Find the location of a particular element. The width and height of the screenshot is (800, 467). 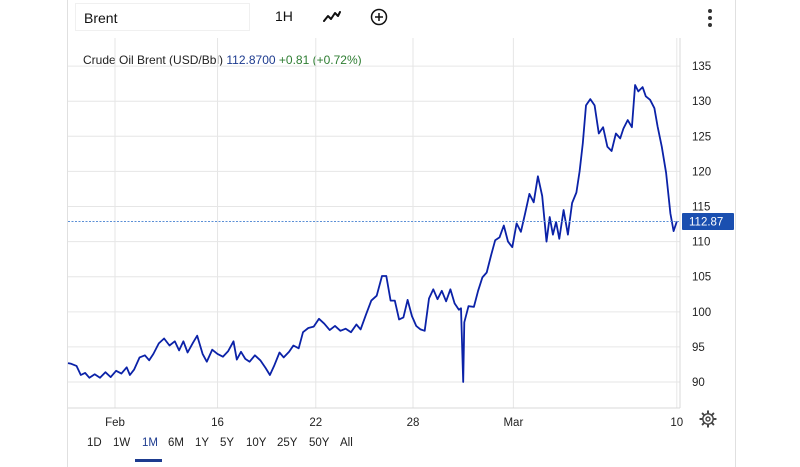

gear-icon is located at coordinates (708, 419).